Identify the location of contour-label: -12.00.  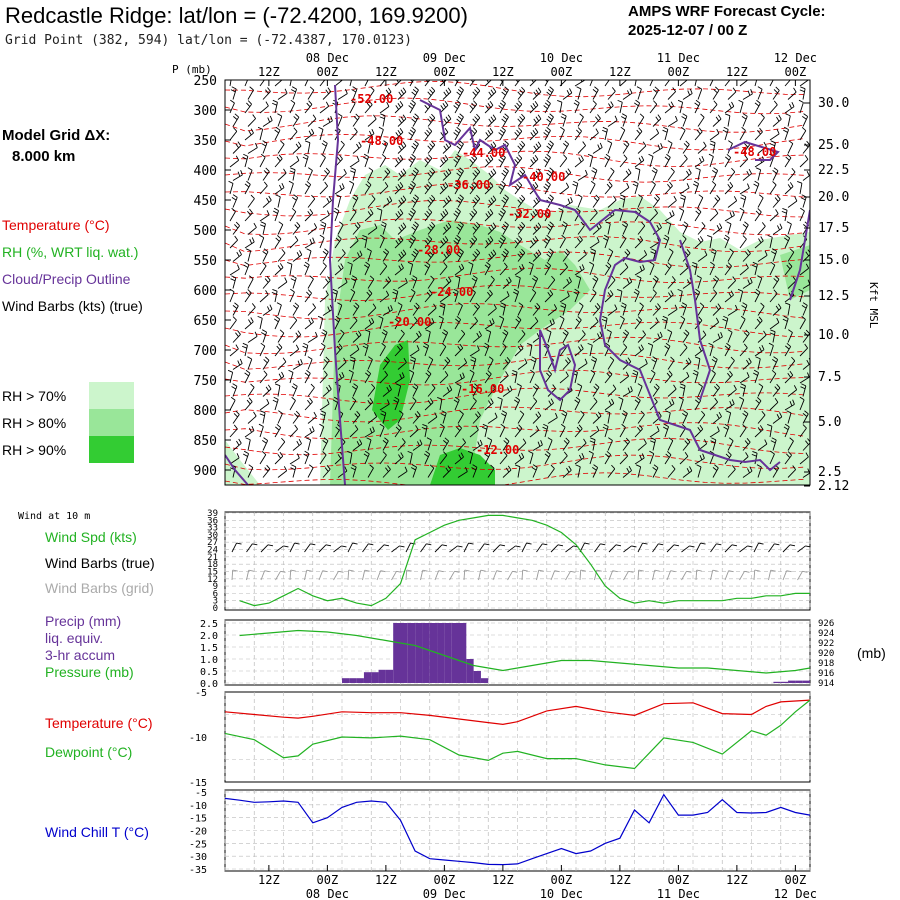
(497, 450).